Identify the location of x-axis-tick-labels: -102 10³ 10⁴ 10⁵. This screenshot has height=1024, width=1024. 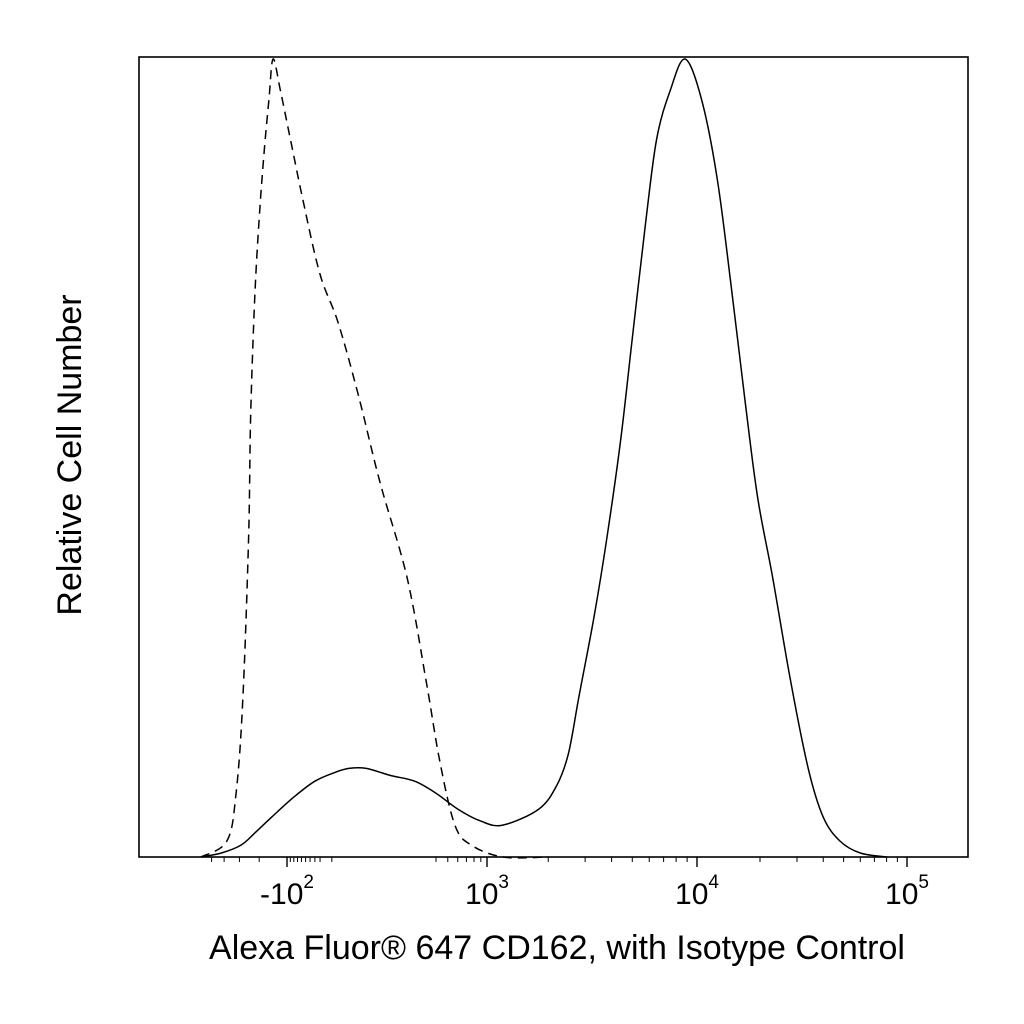
(594, 891).